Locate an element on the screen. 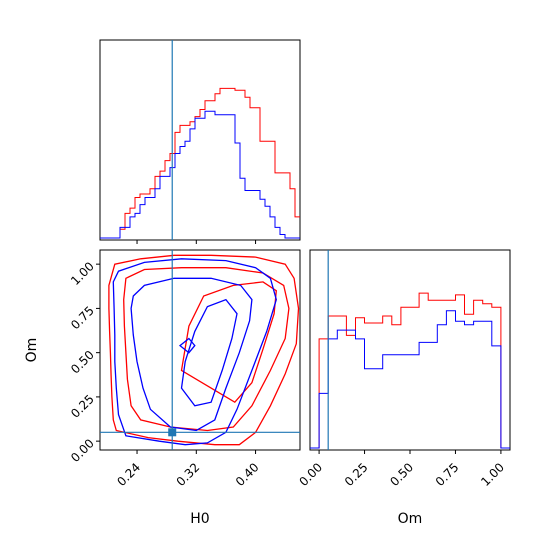 This screenshot has width=550, height=554. om-hist-series is located at coordinates (410, 350).